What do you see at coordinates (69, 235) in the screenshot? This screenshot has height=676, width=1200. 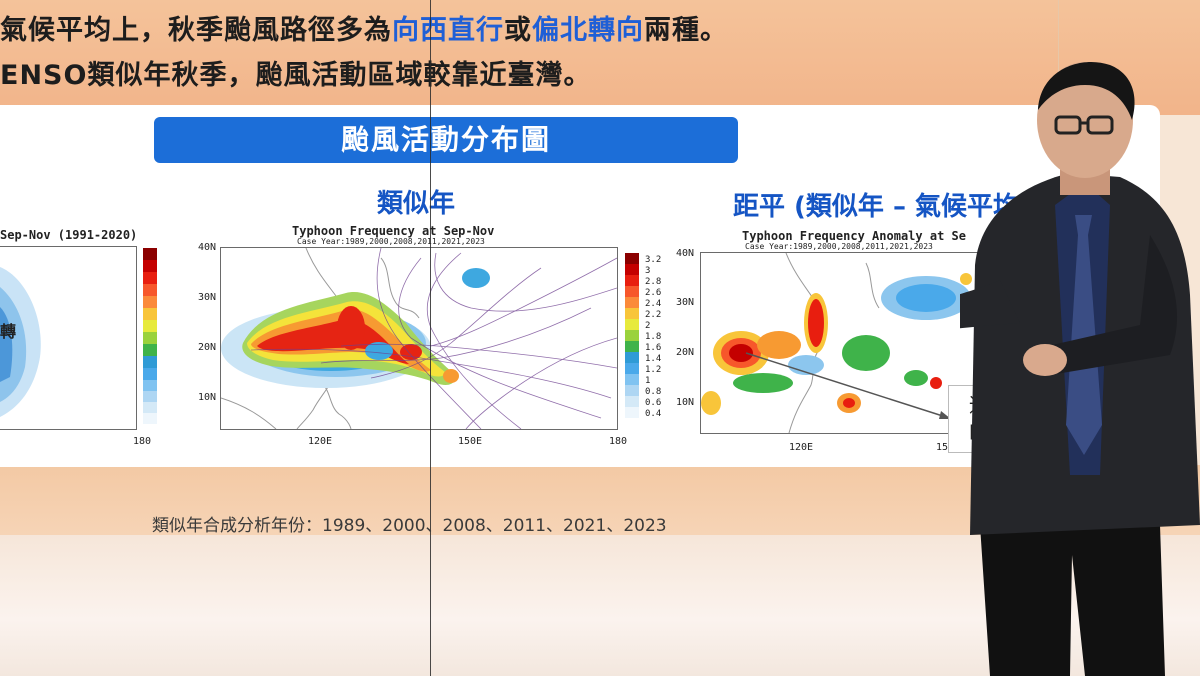 I see `left-map-caption: Sep-Nov (1991-2020)` at bounding box center [69, 235].